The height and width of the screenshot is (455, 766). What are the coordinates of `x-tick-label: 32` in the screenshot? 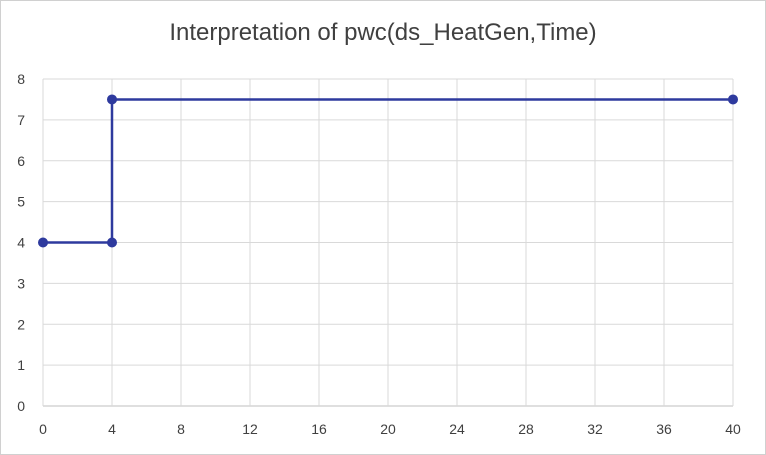 It's located at (595, 429).